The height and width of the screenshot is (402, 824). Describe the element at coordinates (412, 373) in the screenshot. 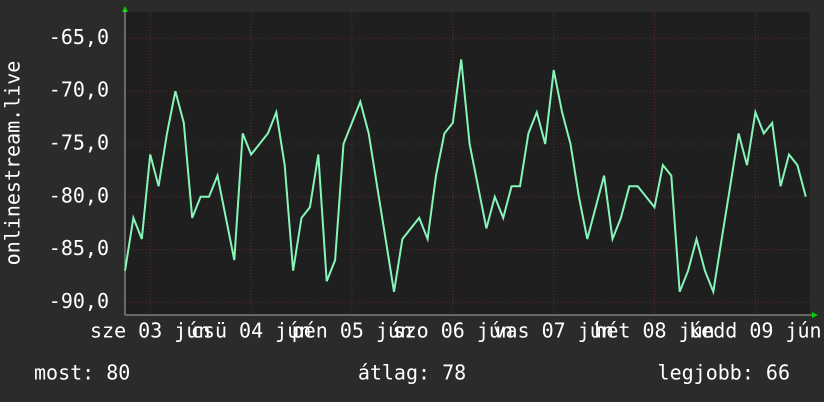

I see `stat-label: átlag: 78` at that location.